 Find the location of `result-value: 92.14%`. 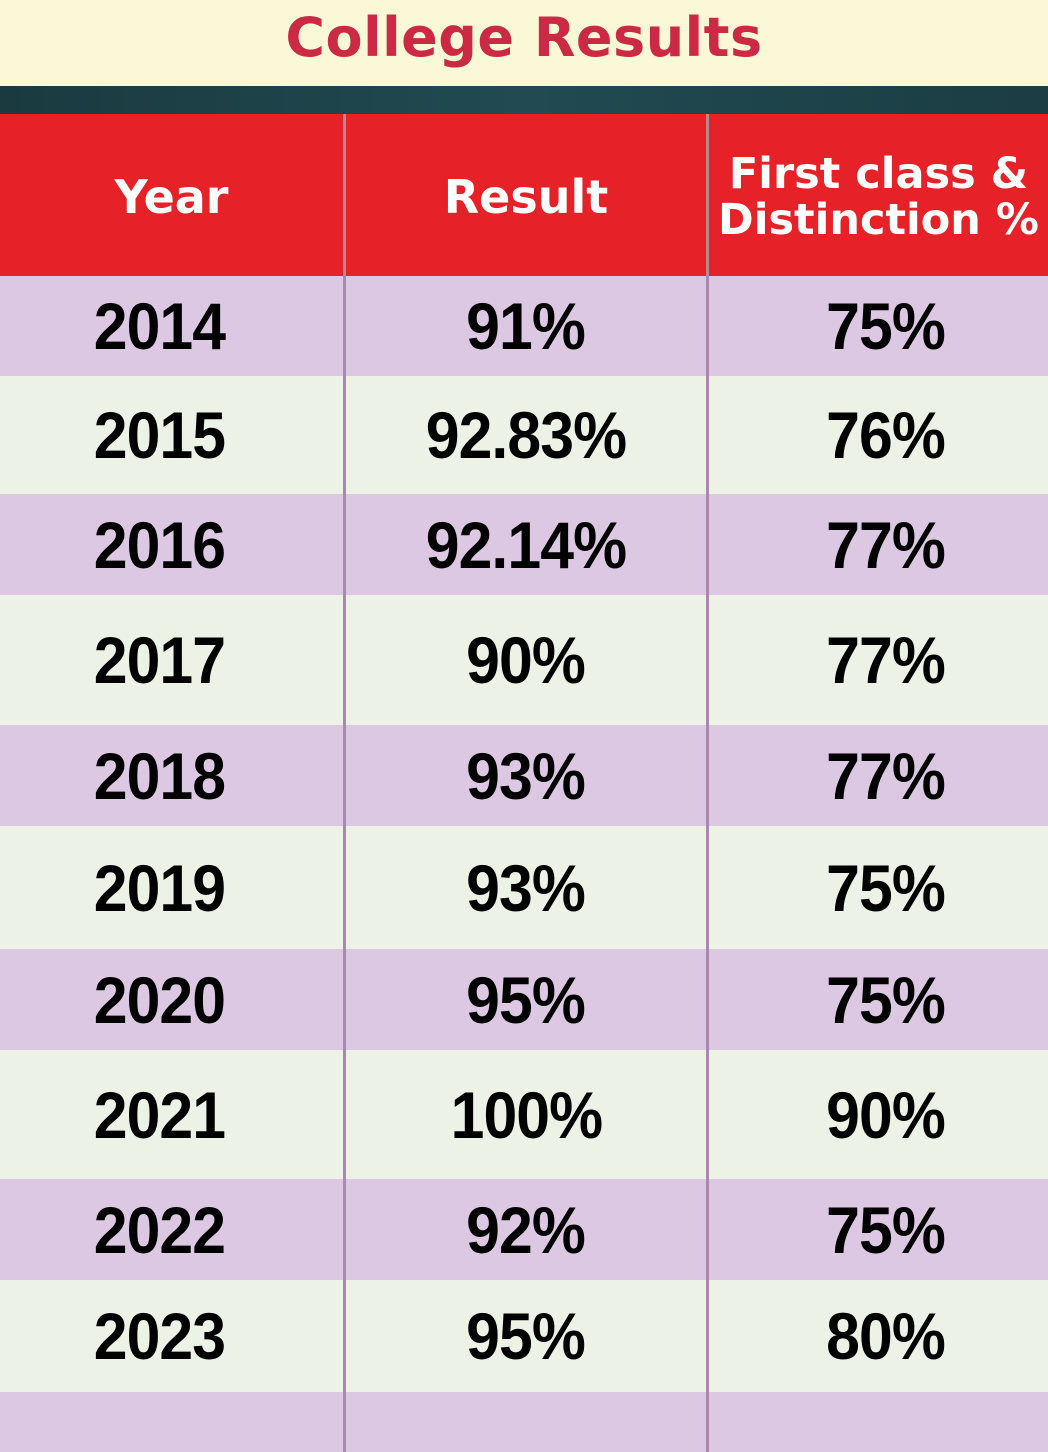

result-value: 92.14% is located at coordinates (526, 544).